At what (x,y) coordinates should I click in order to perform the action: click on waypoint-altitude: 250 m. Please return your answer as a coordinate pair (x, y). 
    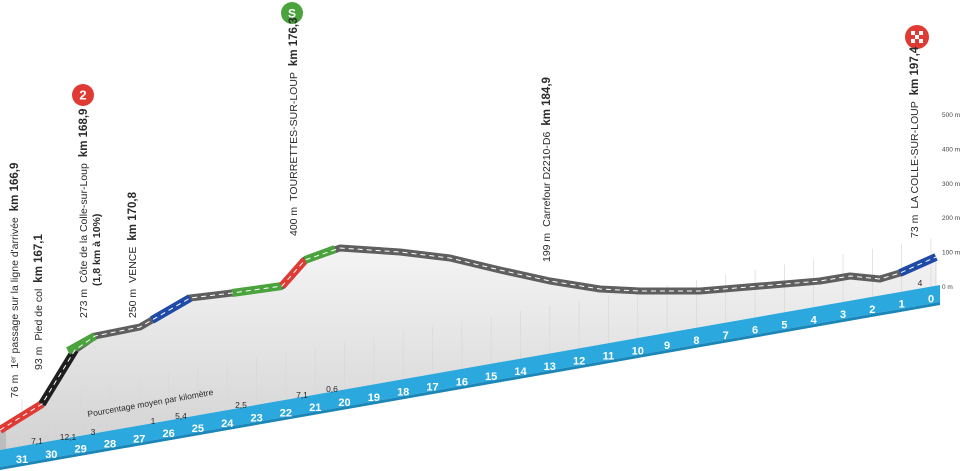
    Looking at the image, I should click on (133, 303).